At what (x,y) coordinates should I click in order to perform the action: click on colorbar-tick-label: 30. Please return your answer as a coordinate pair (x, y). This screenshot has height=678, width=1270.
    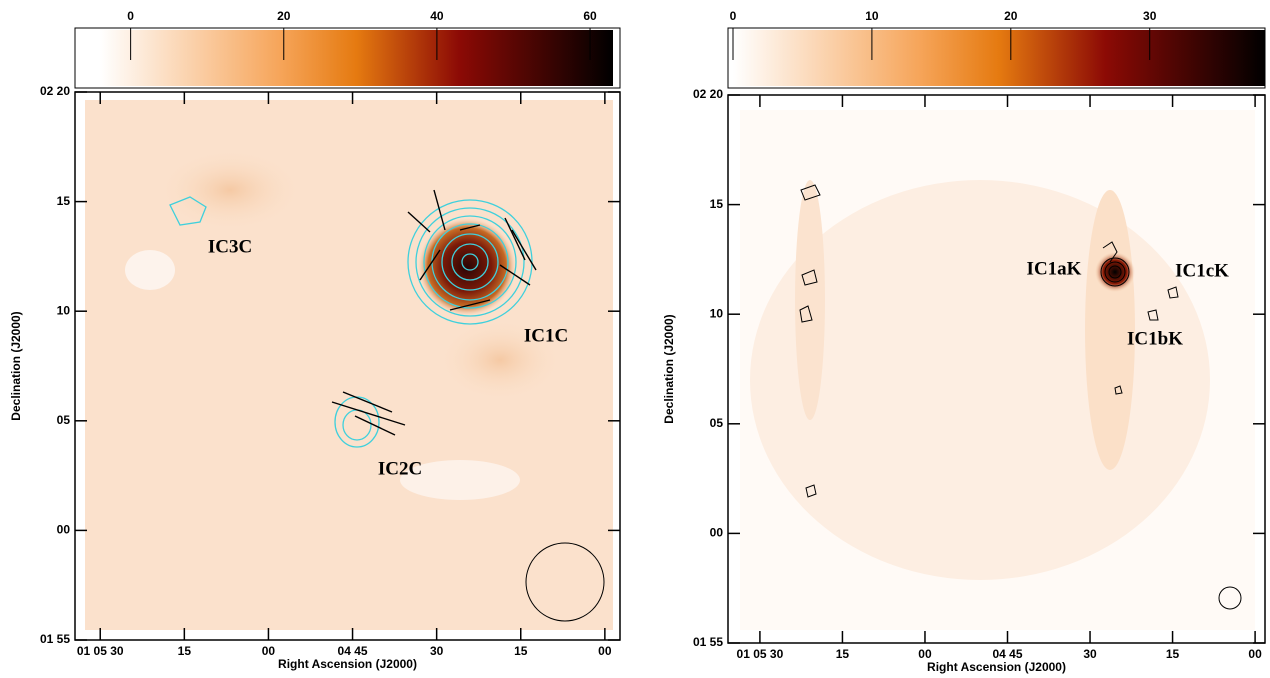
    Looking at the image, I should click on (1150, 16).